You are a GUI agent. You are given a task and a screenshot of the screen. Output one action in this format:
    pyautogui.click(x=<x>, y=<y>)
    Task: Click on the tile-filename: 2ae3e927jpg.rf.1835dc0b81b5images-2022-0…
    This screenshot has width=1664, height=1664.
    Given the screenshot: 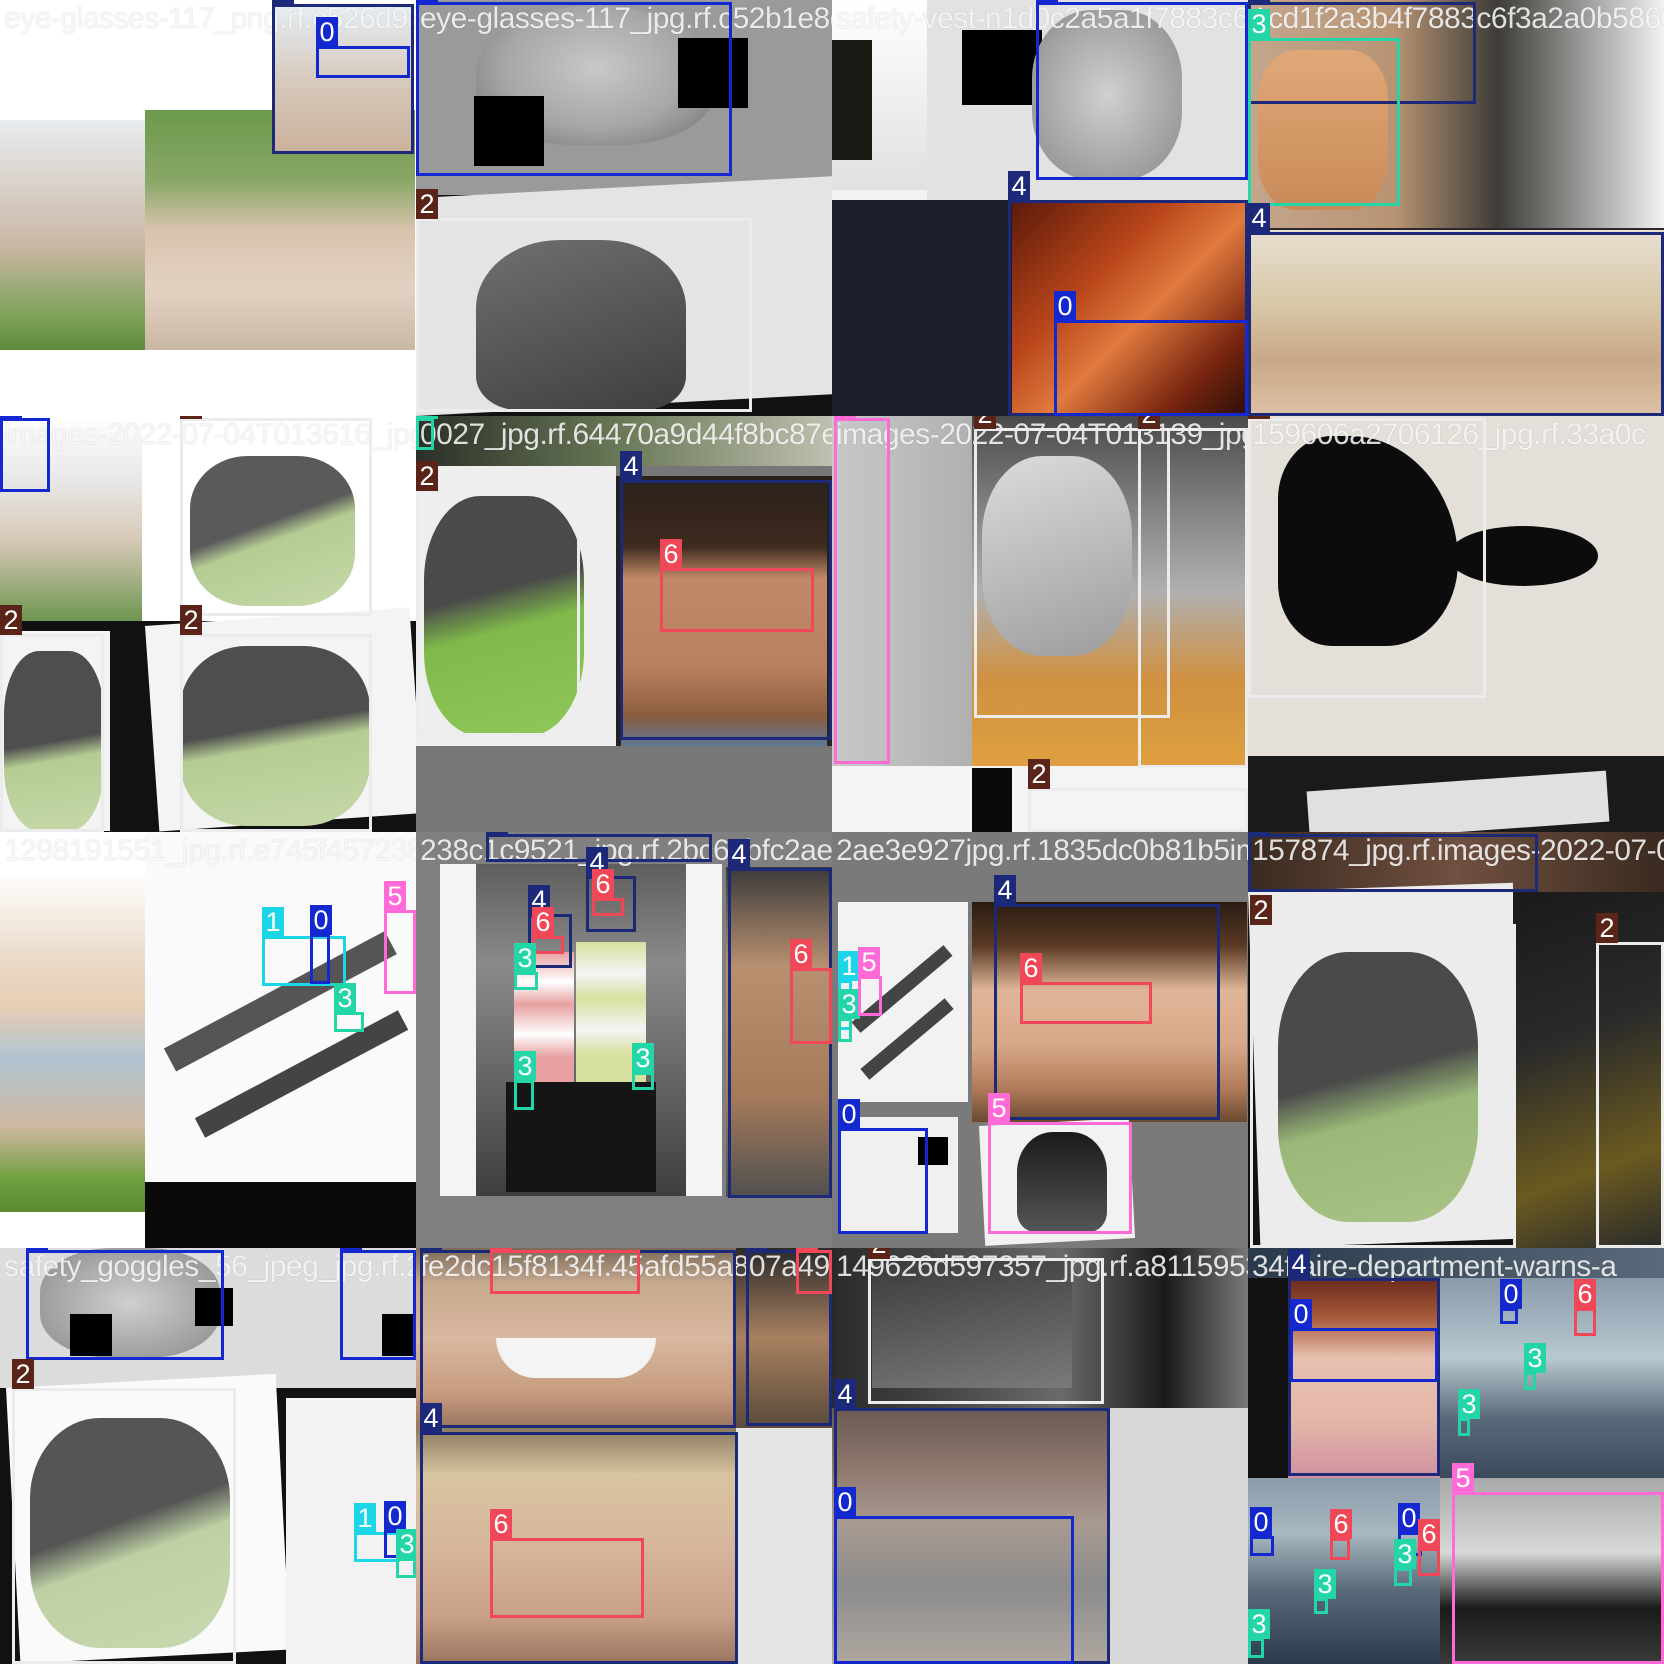 What is the action you would take?
    pyautogui.click(x=1042, y=850)
    